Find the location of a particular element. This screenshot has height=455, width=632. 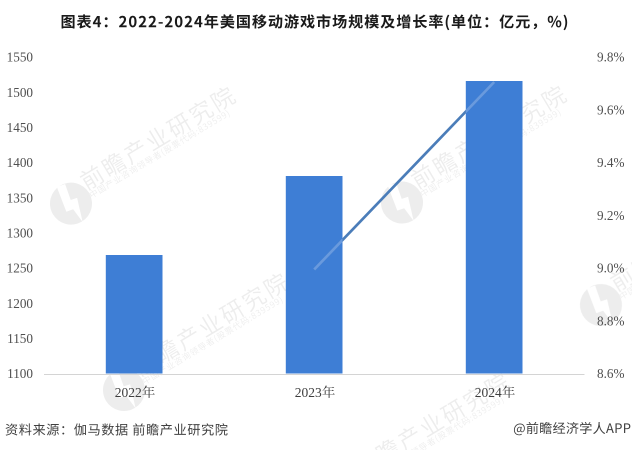

svg-text: 1550 is located at coordinates (20, 57).